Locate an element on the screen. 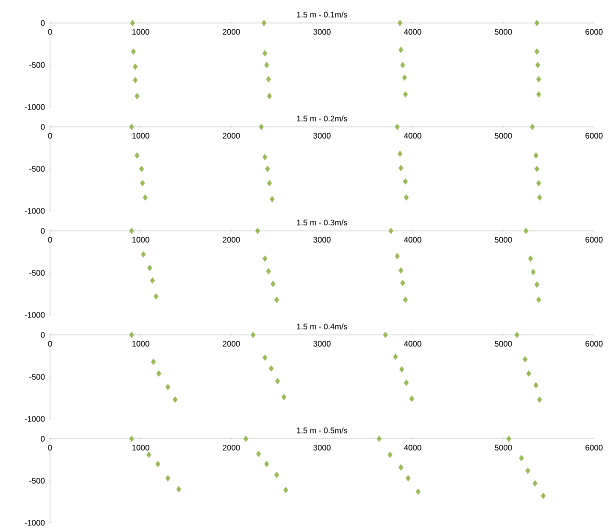 The height and width of the screenshot is (529, 612). chart-title: 1.5 m - 0.1m/s is located at coordinates (322, 15).